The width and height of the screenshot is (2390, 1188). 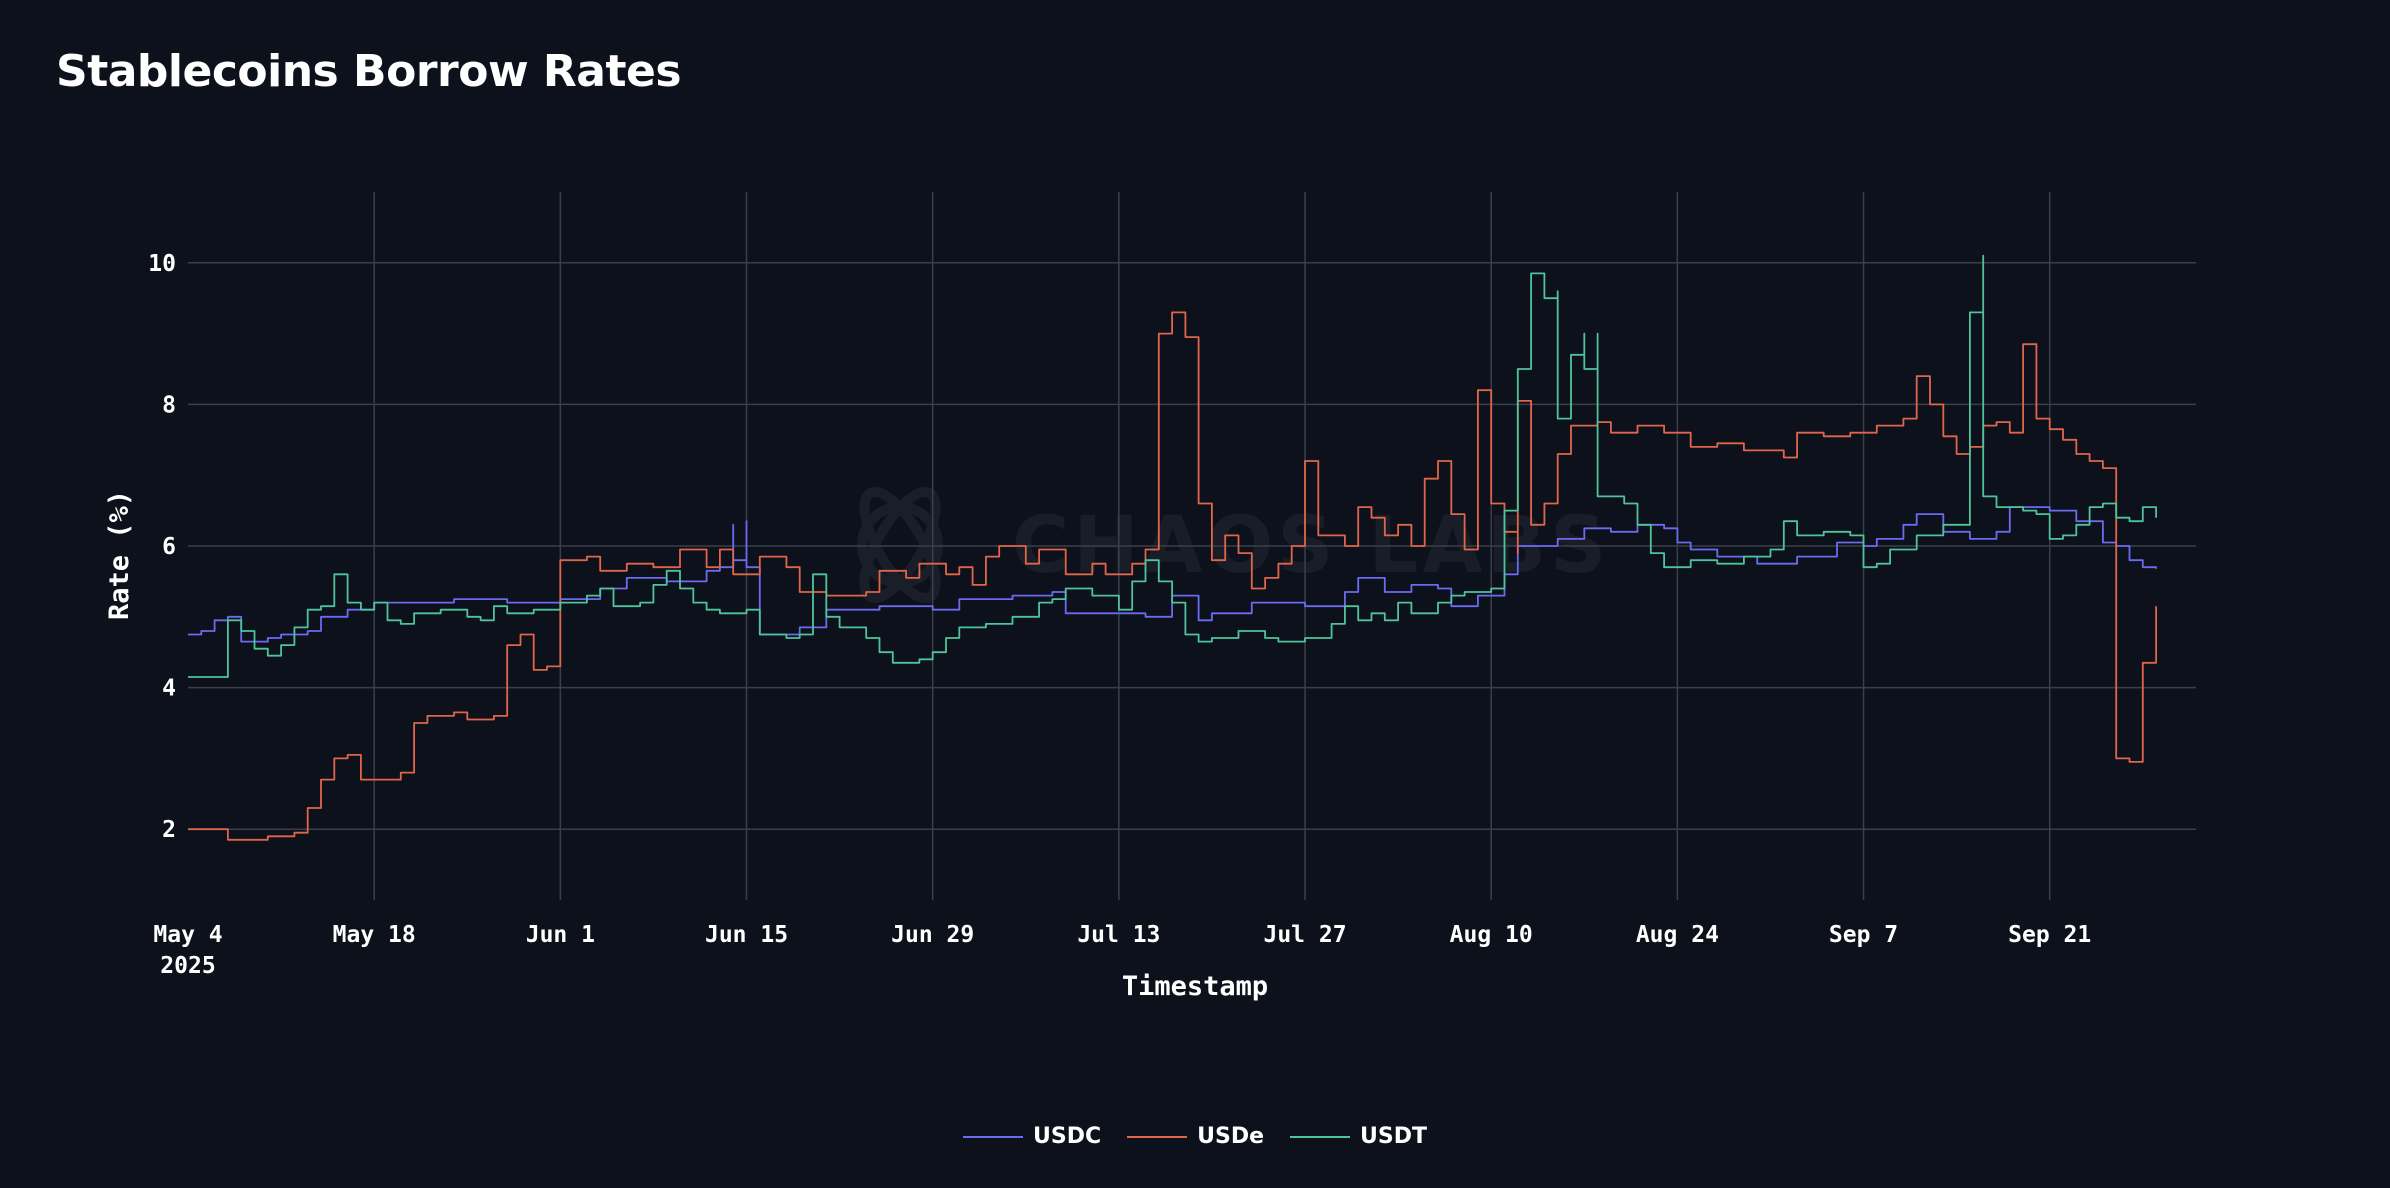 I want to click on x-tick-label: Jul 13, so click(x=1118, y=935).